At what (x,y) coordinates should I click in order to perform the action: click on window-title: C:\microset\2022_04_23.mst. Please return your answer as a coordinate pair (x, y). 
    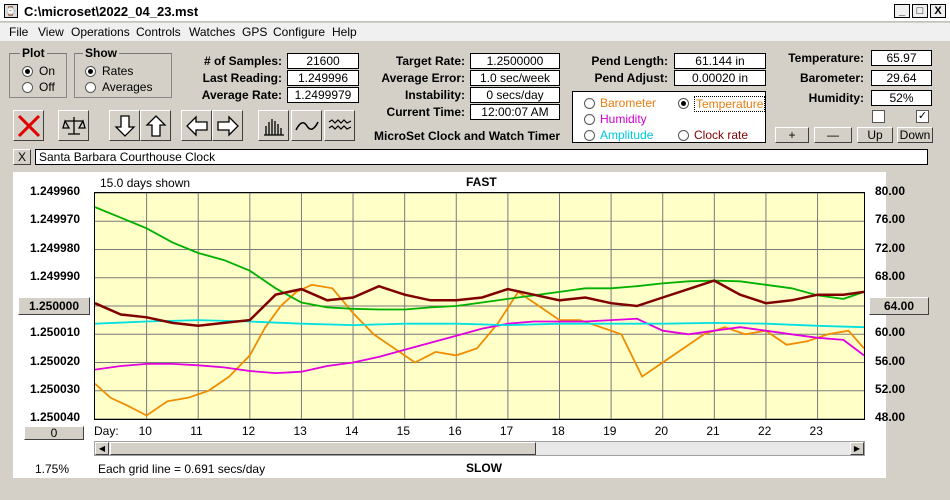
    Looking at the image, I should click on (111, 11).